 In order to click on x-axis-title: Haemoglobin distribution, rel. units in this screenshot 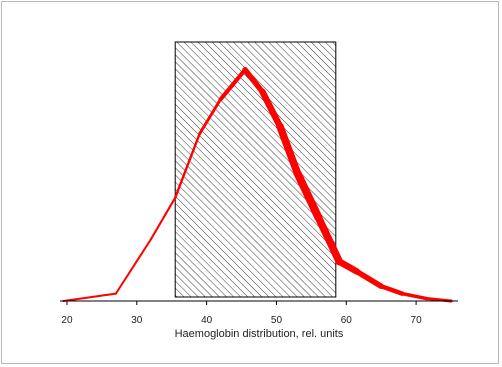, I will do `click(259, 334)`.